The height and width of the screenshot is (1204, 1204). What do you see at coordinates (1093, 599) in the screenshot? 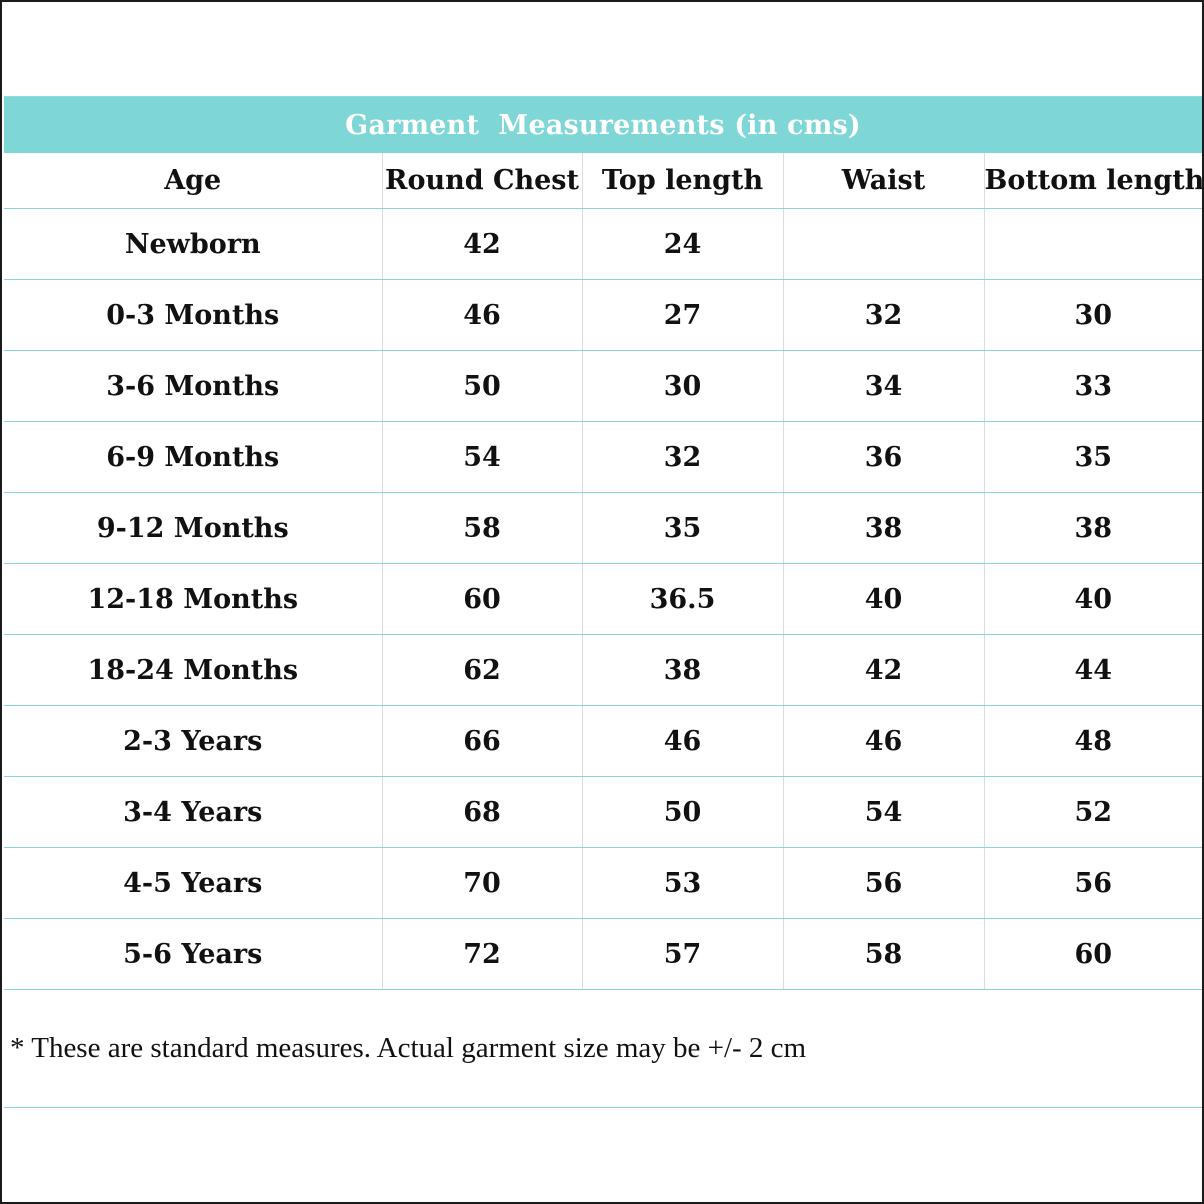
I see `bottom-length-cell: 40` at bounding box center [1093, 599].